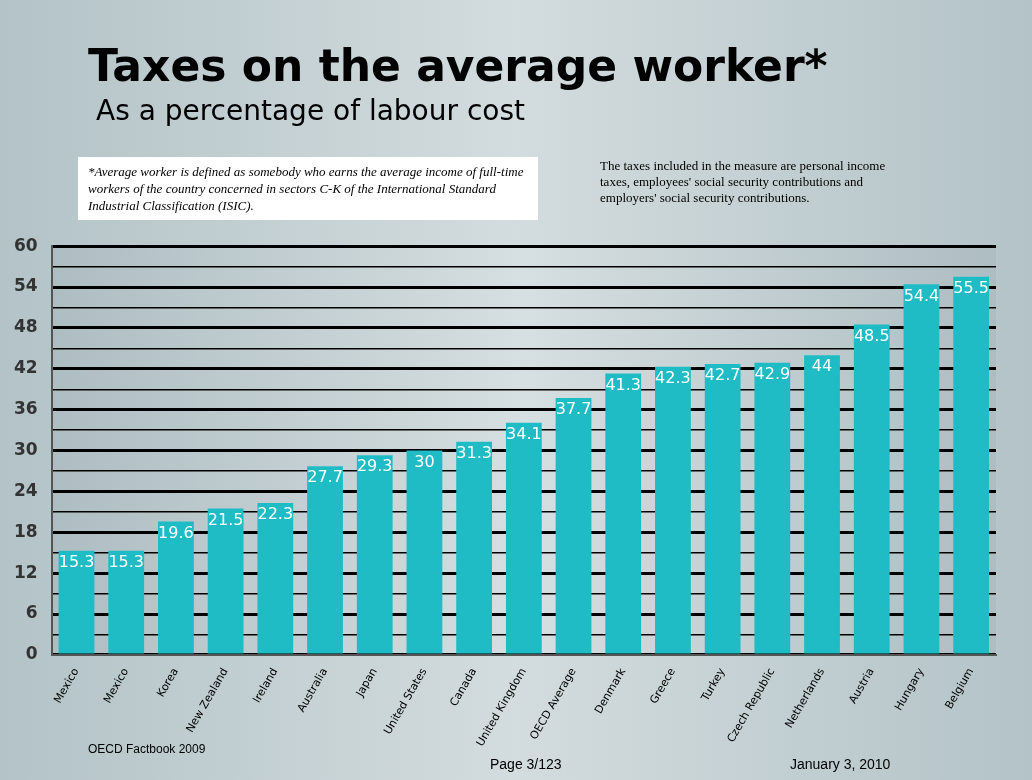 This screenshot has height=780, width=1032. I want to click on chart-subtitle: As a percentage of labour cost, so click(310, 110).